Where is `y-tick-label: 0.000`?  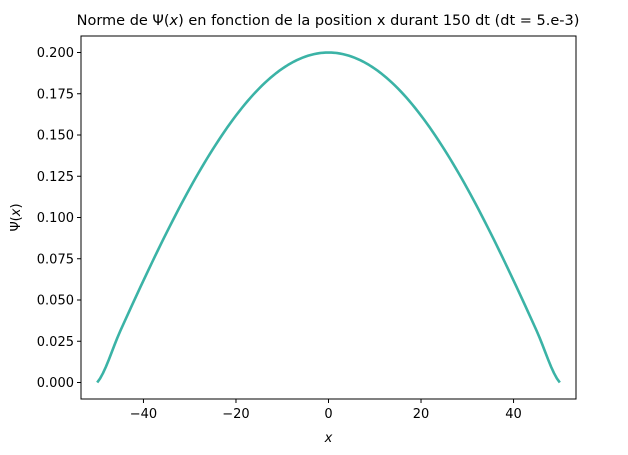 y-tick-label: 0.000 is located at coordinates (55, 383).